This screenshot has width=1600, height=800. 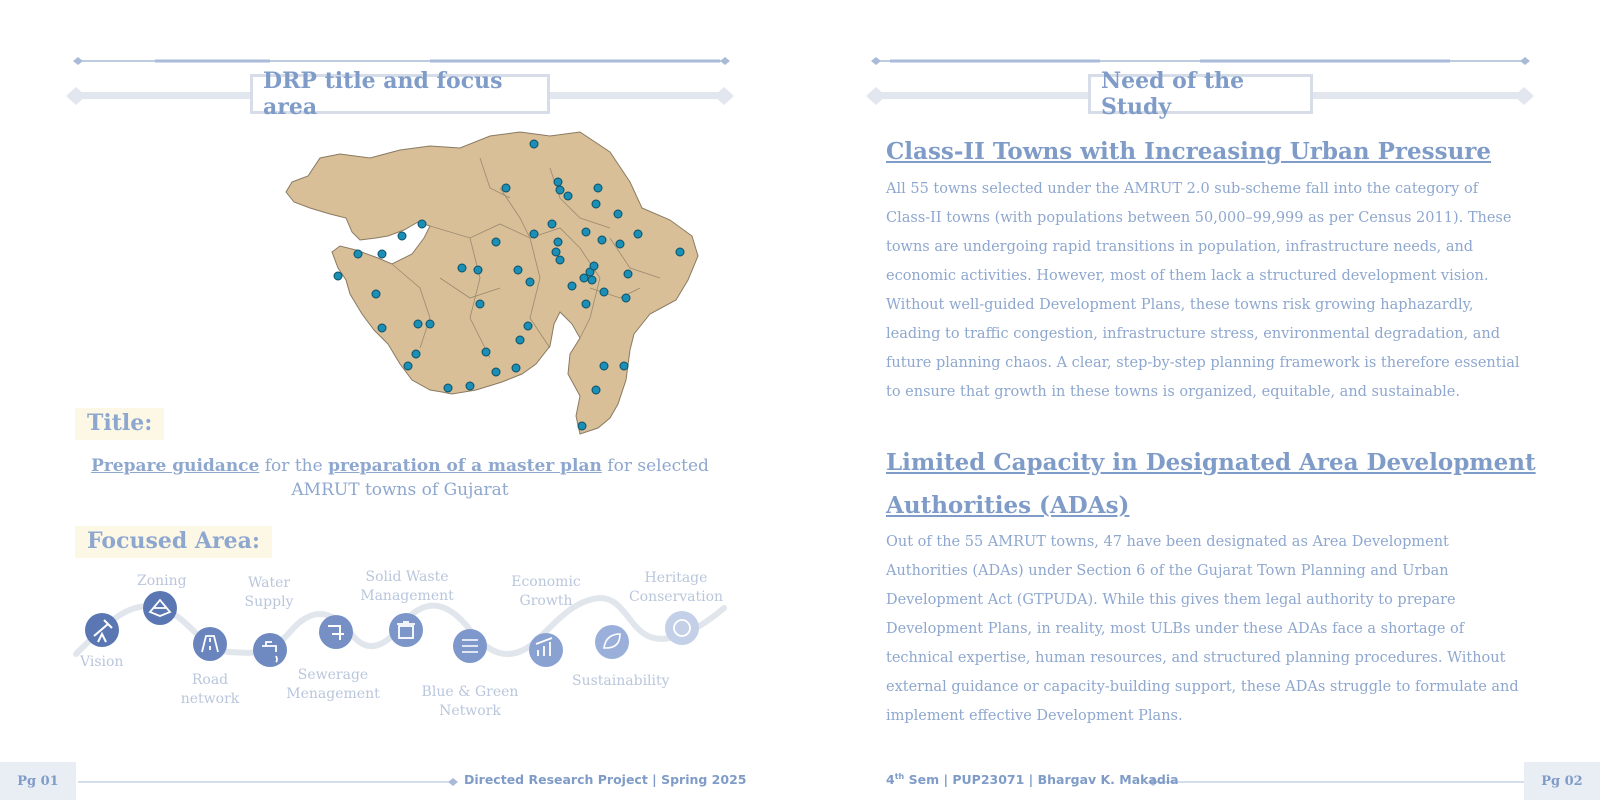 What do you see at coordinates (160, 608) in the screenshot?
I see `focus-icon-zoning` at bounding box center [160, 608].